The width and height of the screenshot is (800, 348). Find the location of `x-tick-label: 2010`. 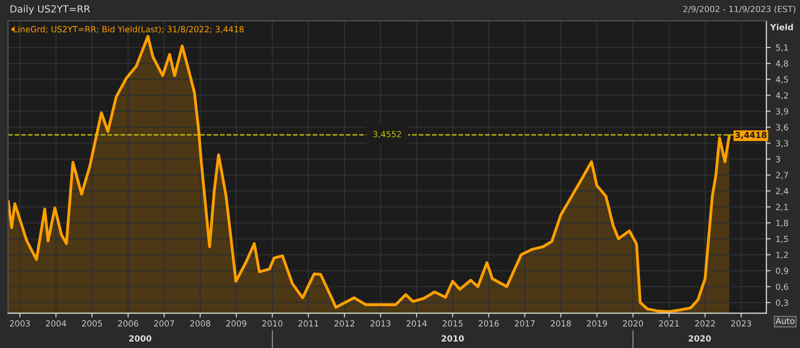

x-tick-label: 2010 is located at coordinates (272, 323).